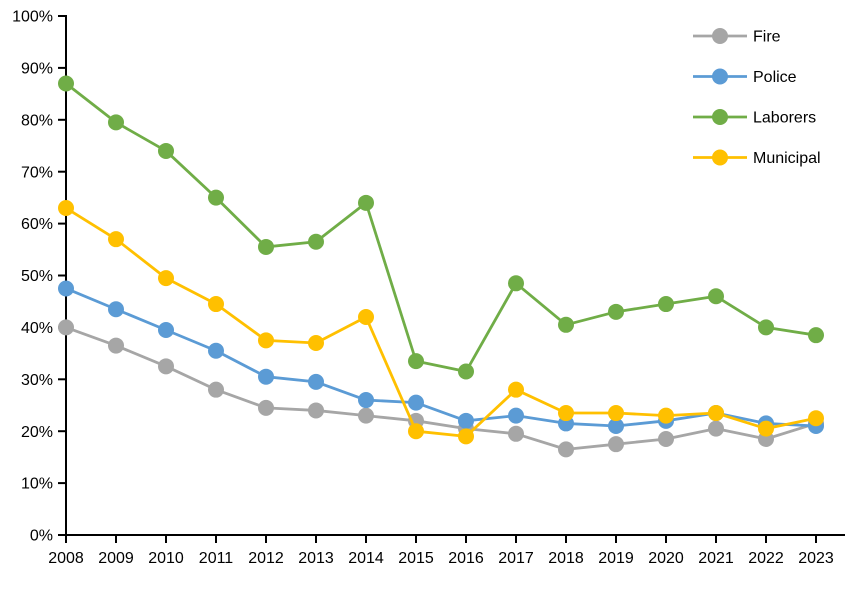  What do you see at coordinates (745, 77) in the screenshot?
I see `legend-item-police: Police` at bounding box center [745, 77].